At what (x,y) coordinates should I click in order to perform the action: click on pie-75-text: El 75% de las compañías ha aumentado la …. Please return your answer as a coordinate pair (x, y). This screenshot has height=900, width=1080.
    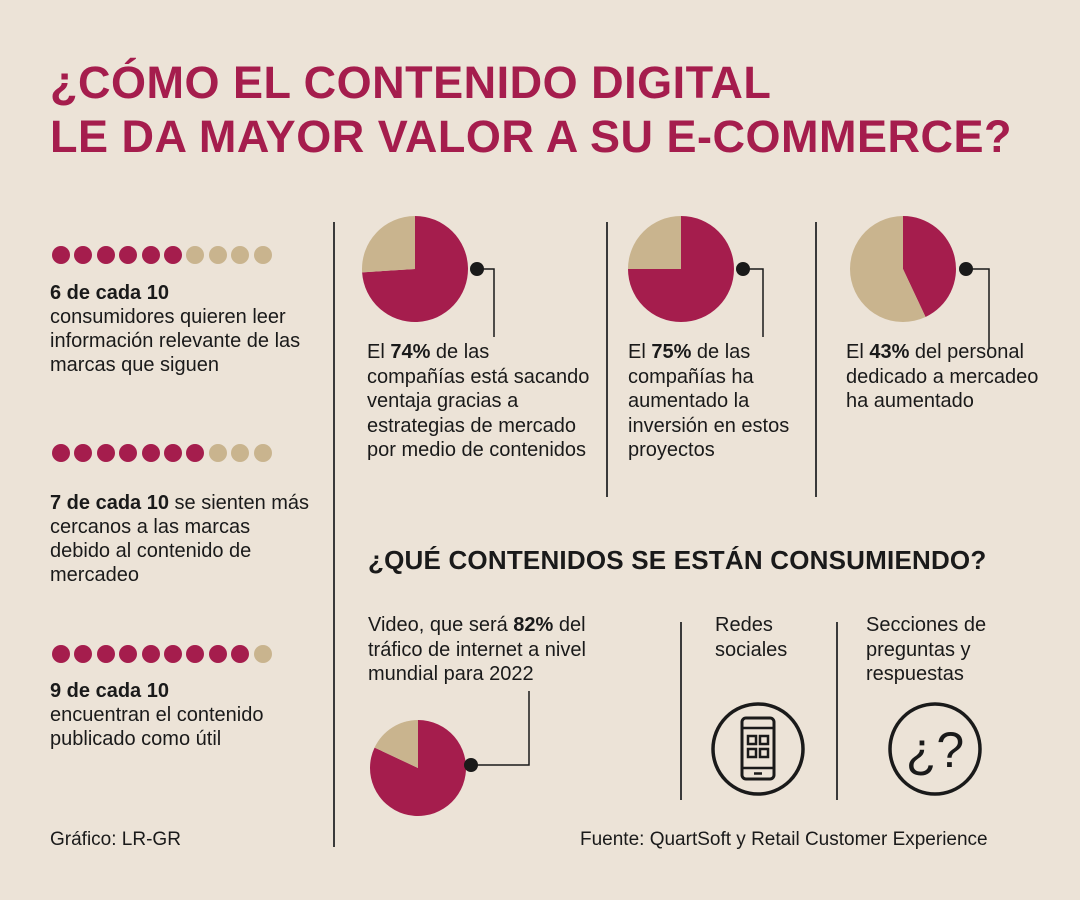
    Looking at the image, I should click on (712, 401).